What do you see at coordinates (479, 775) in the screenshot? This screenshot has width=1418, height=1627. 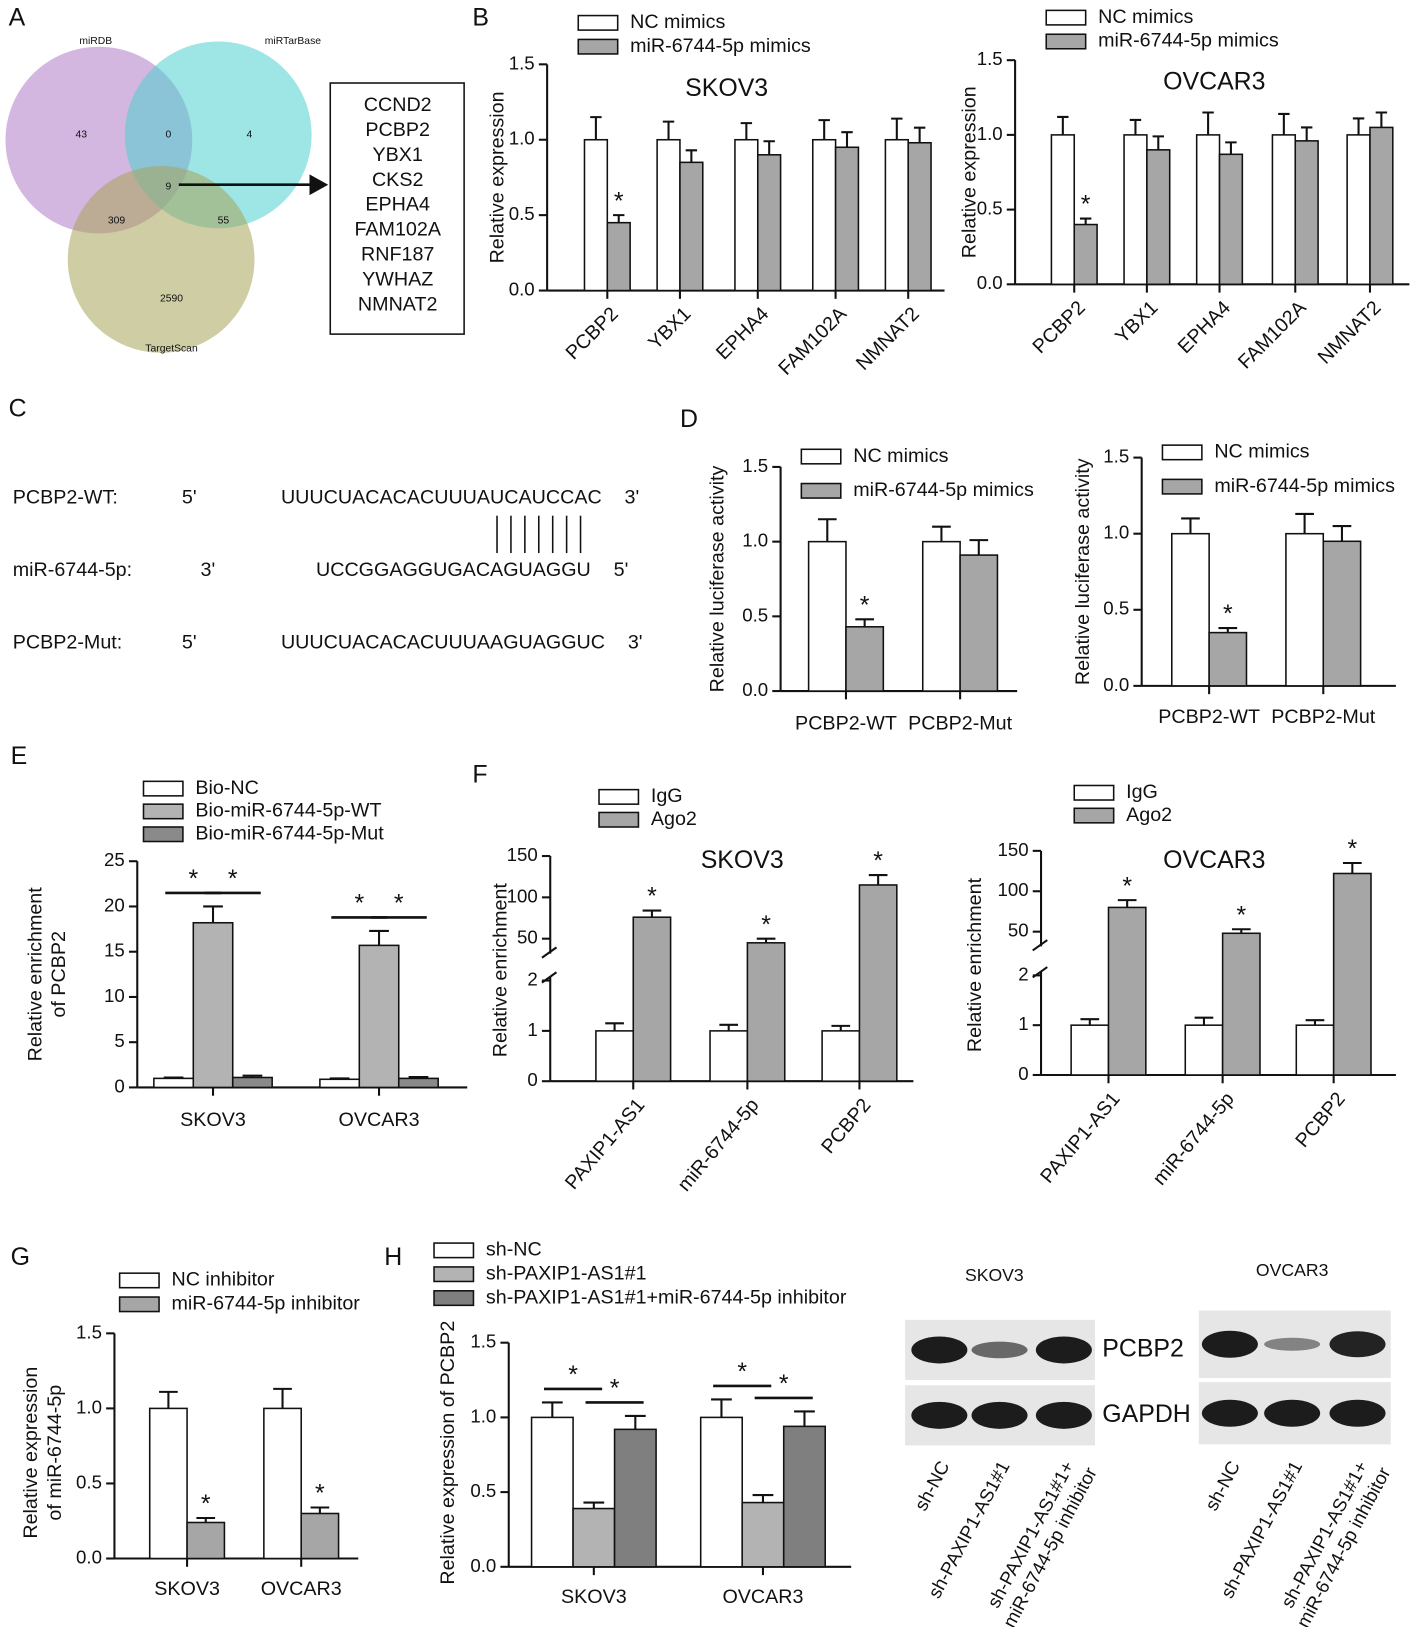 I see `panel-letter: F` at bounding box center [479, 775].